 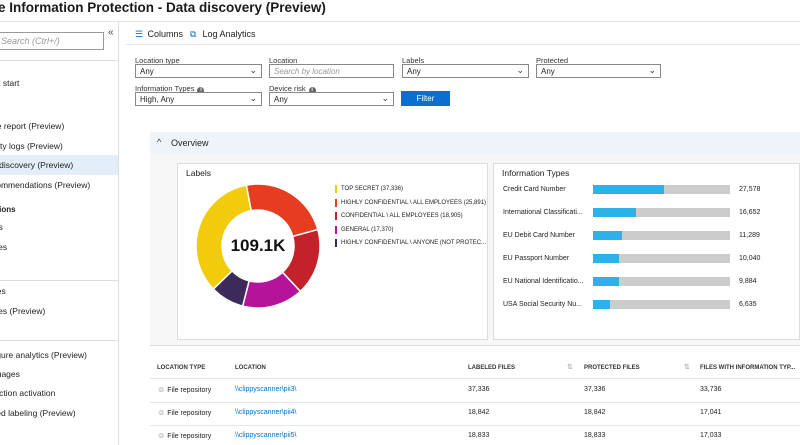 I want to click on overview-label: Overview, so click(x=190, y=143).